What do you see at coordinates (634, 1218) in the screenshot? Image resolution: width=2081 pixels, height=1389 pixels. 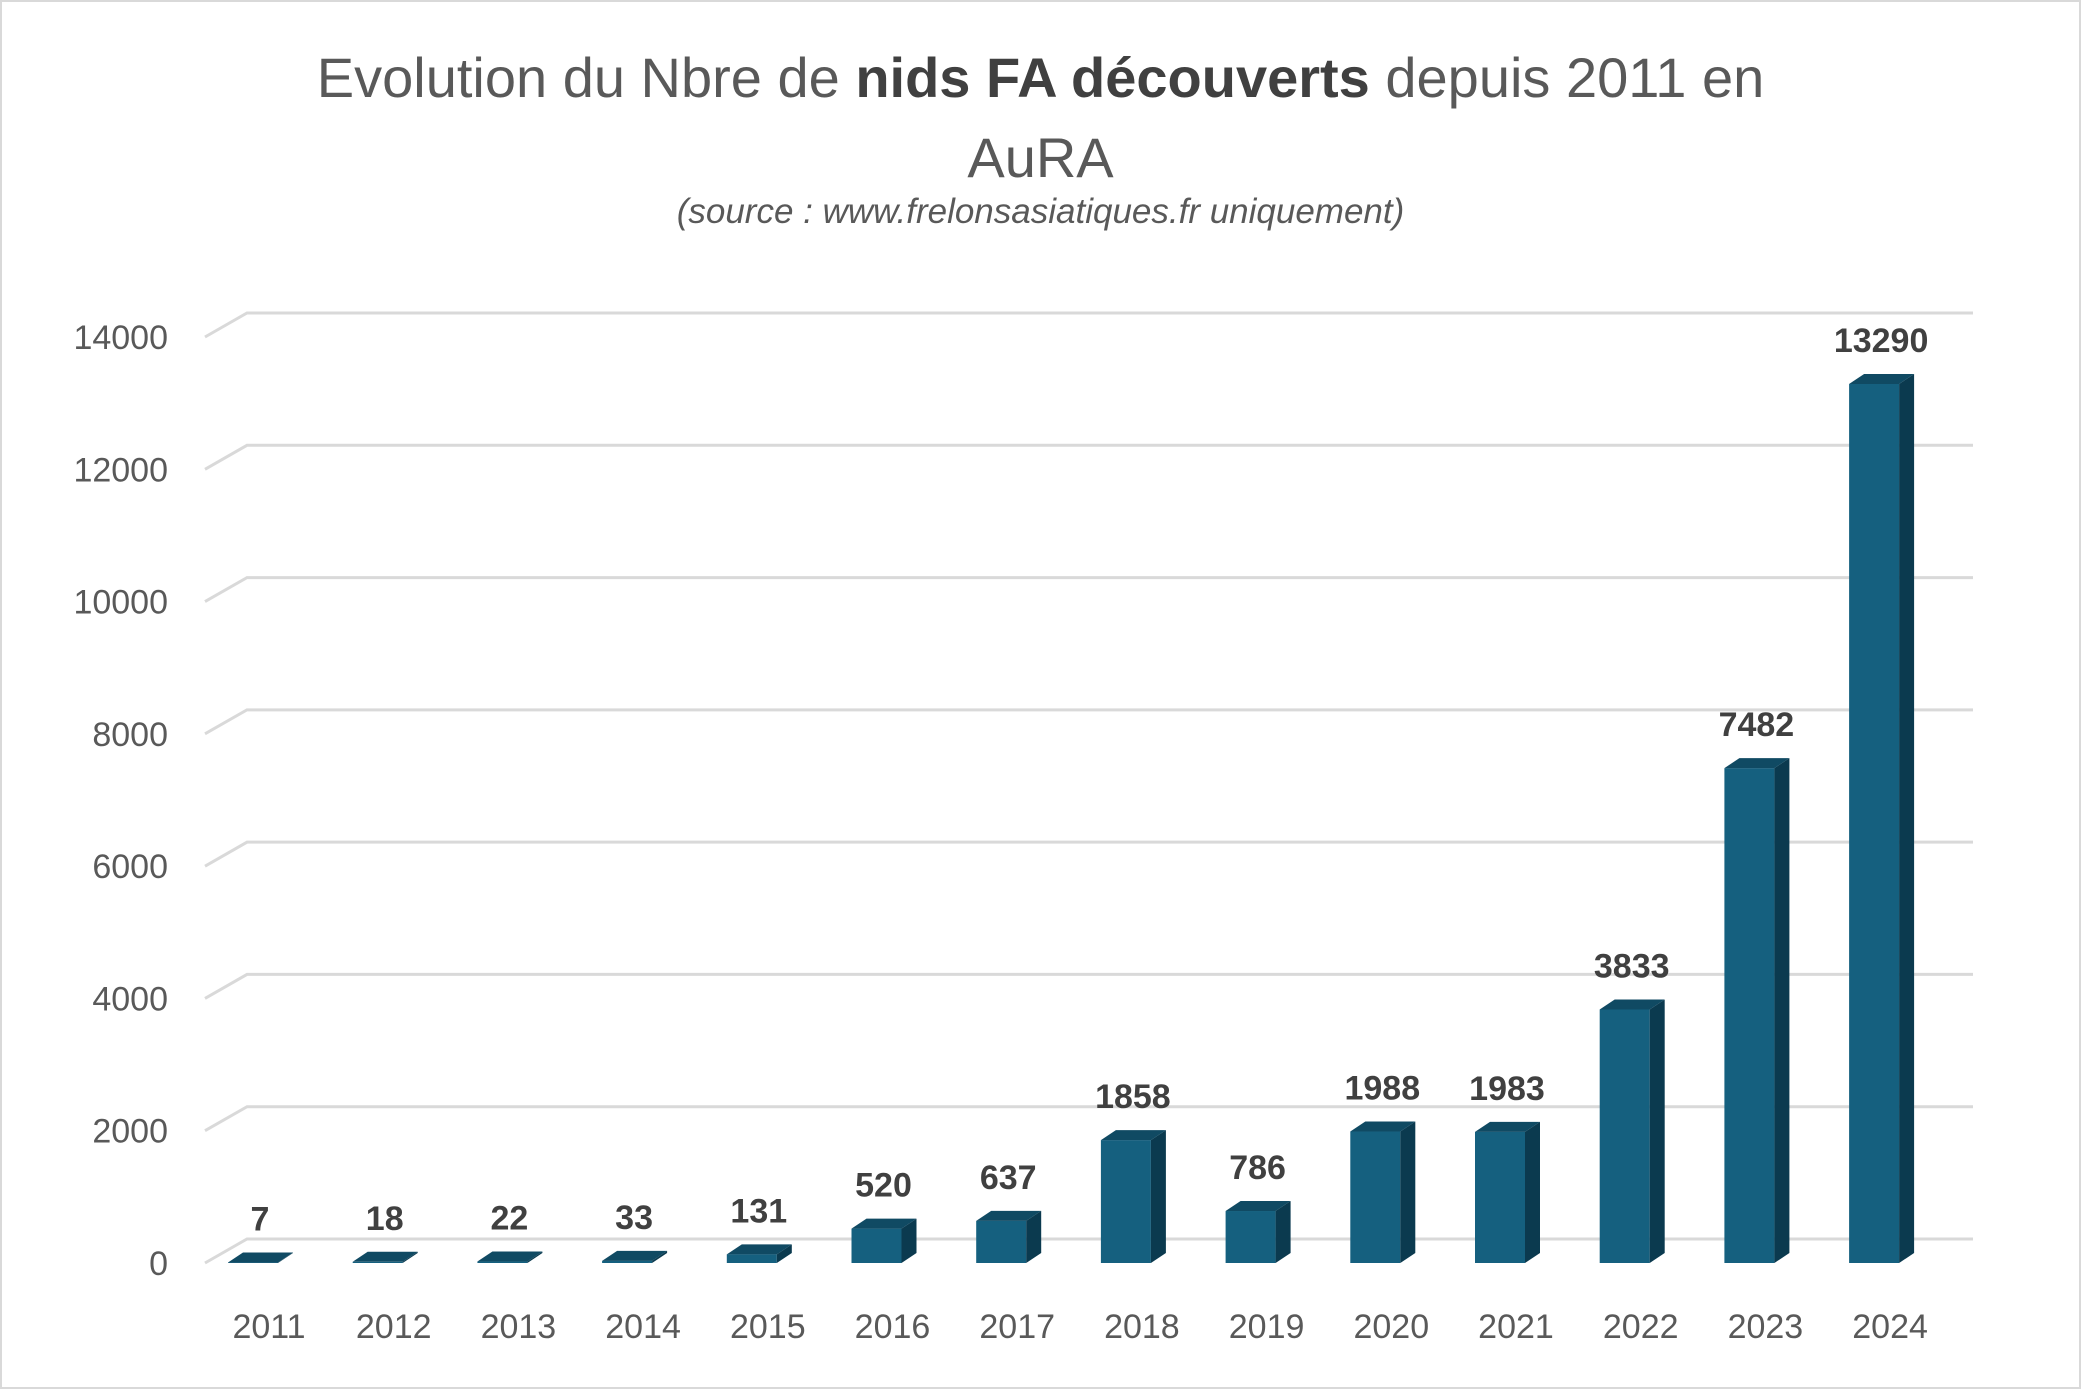 I see `data-label: 33` at bounding box center [634, 1218].